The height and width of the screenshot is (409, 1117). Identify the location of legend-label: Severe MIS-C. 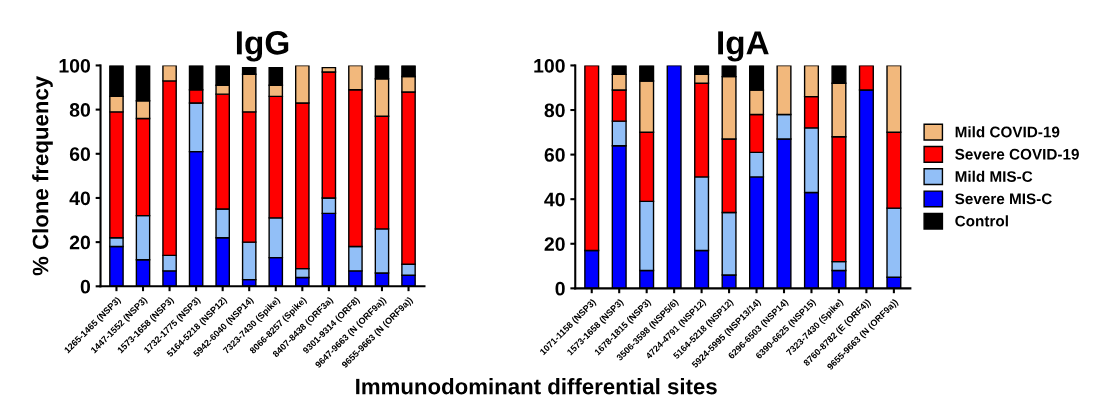
(1003, 199).